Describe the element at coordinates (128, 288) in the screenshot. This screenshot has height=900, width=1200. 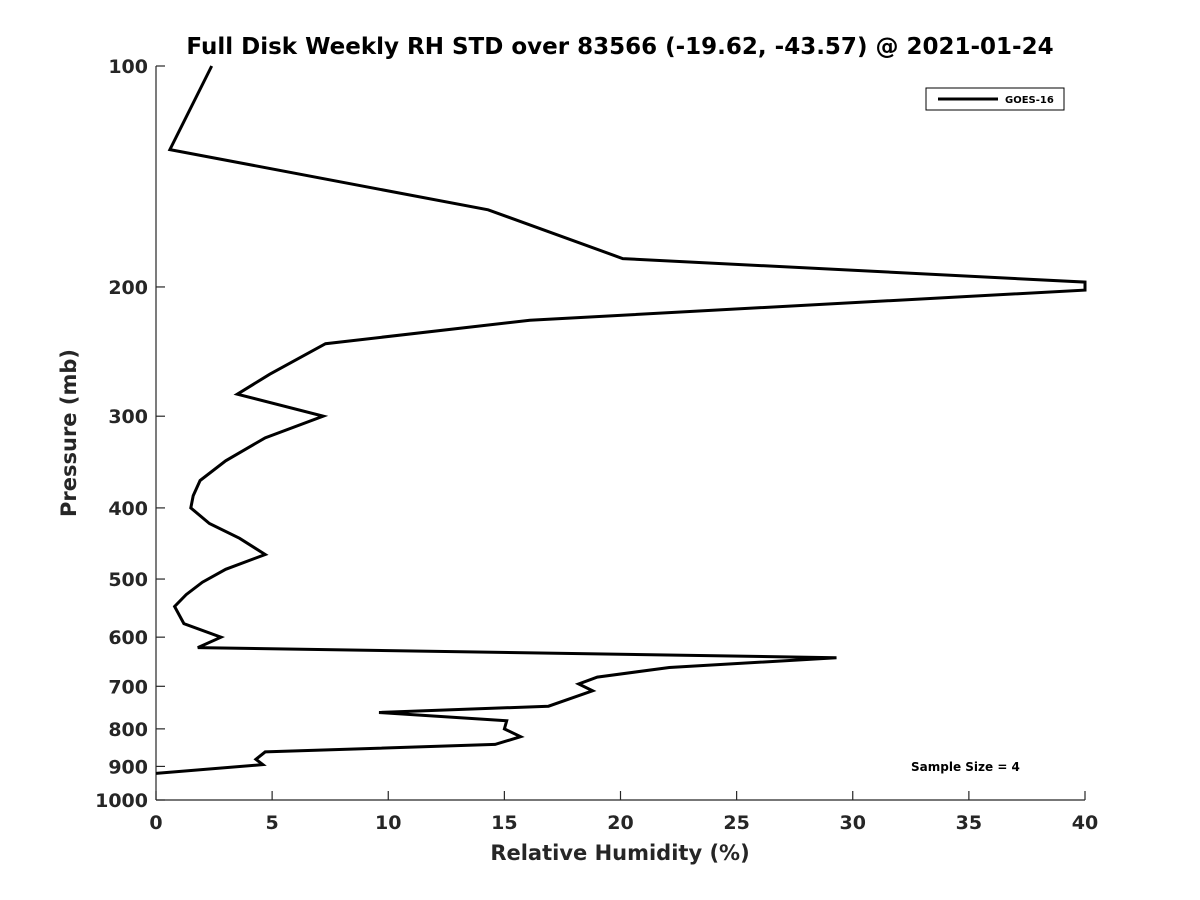
I see `y-tick-label: 200` at that location.